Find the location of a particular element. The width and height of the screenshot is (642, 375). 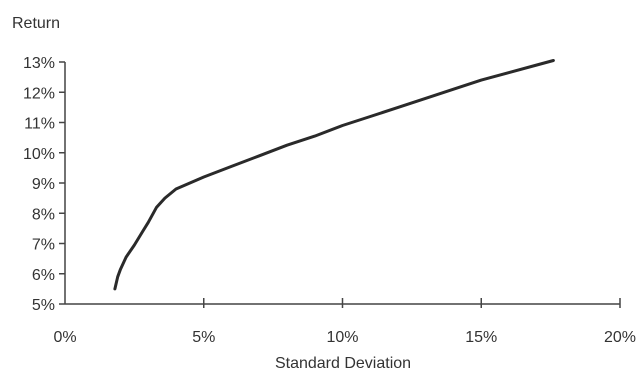

y-tick-label: 10% is located at coordinates (39, 154).